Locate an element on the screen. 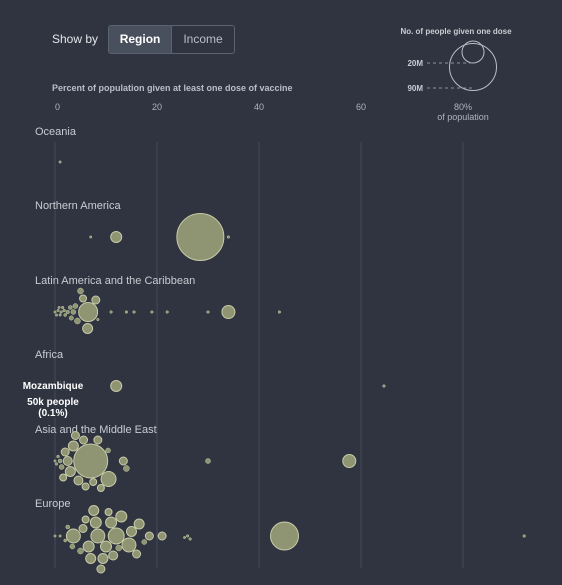 Image resolution: width=562 pixels, height=585 pixels. show-by-label: Show by is located at coordinates (75, 39).